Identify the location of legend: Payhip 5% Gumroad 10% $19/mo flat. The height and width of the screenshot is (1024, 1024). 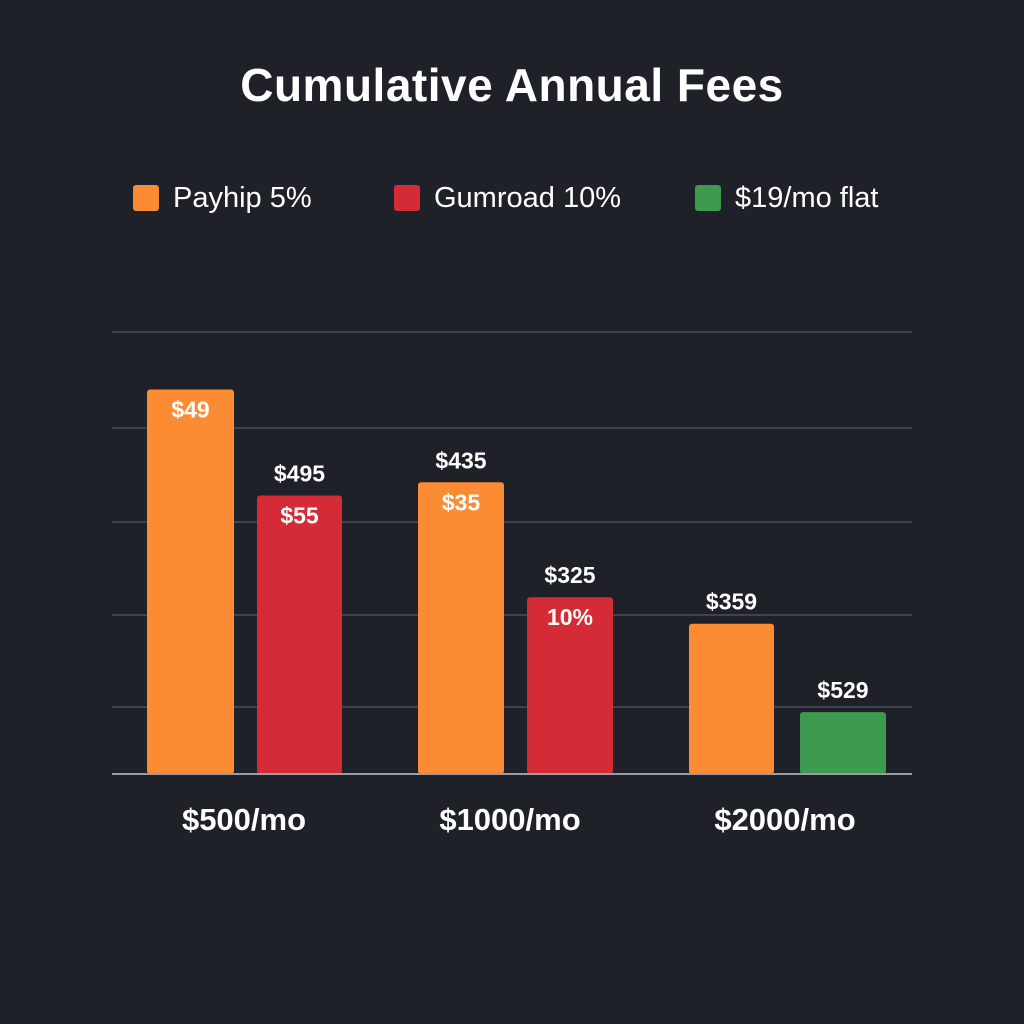
(512, 198).